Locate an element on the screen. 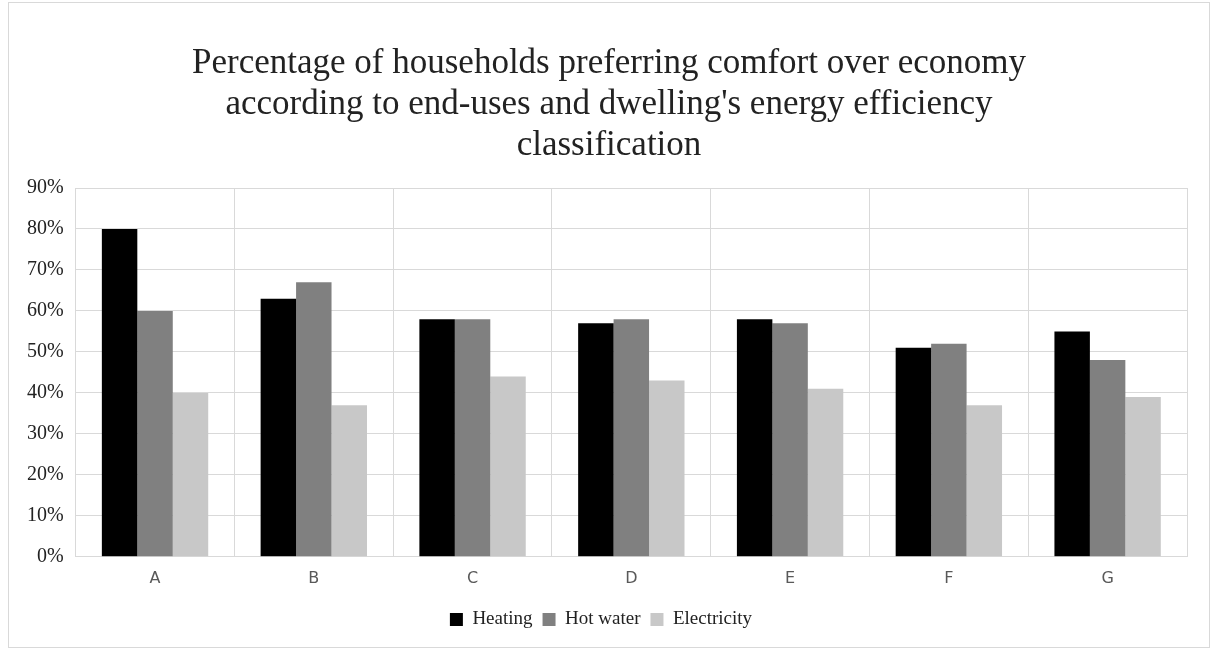 The width and height of the screenshot is (1210, 649). x-tick-label: G is located at coordinates (1107, 577).